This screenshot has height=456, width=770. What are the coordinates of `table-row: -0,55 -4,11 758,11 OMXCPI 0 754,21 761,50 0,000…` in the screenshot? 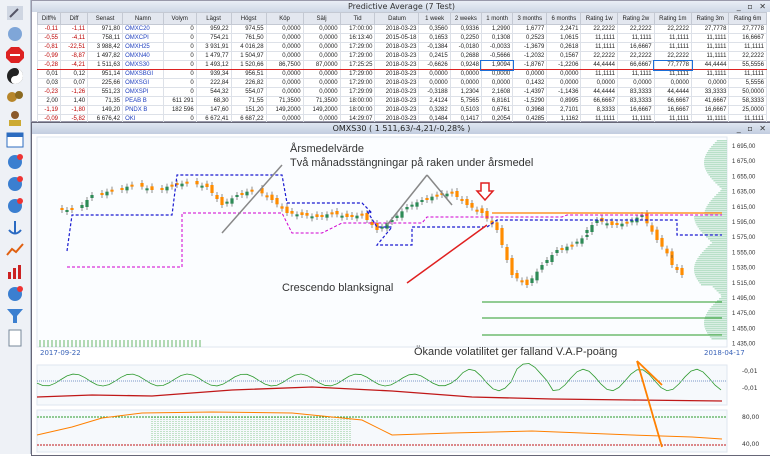 It's located at (401, 38).